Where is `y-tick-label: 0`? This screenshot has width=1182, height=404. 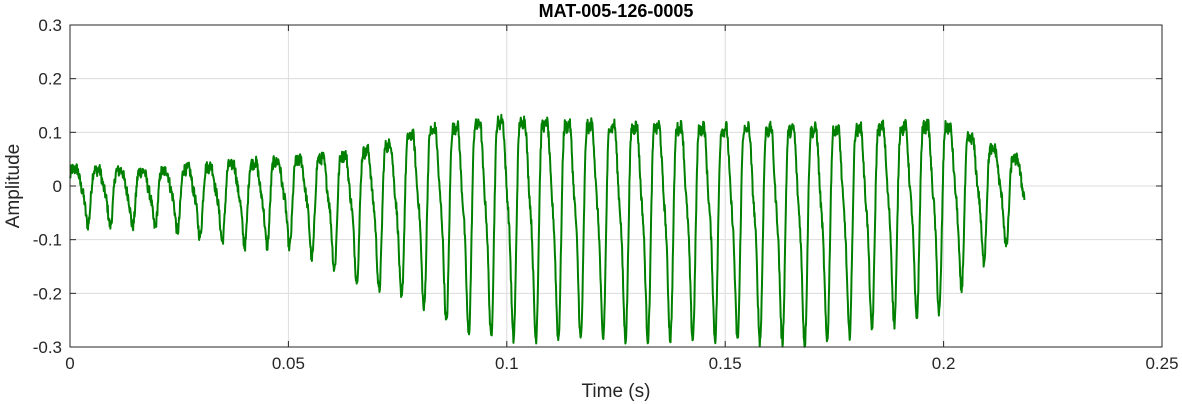 y-tick-label: 0 is located at coordinates (57, 186).